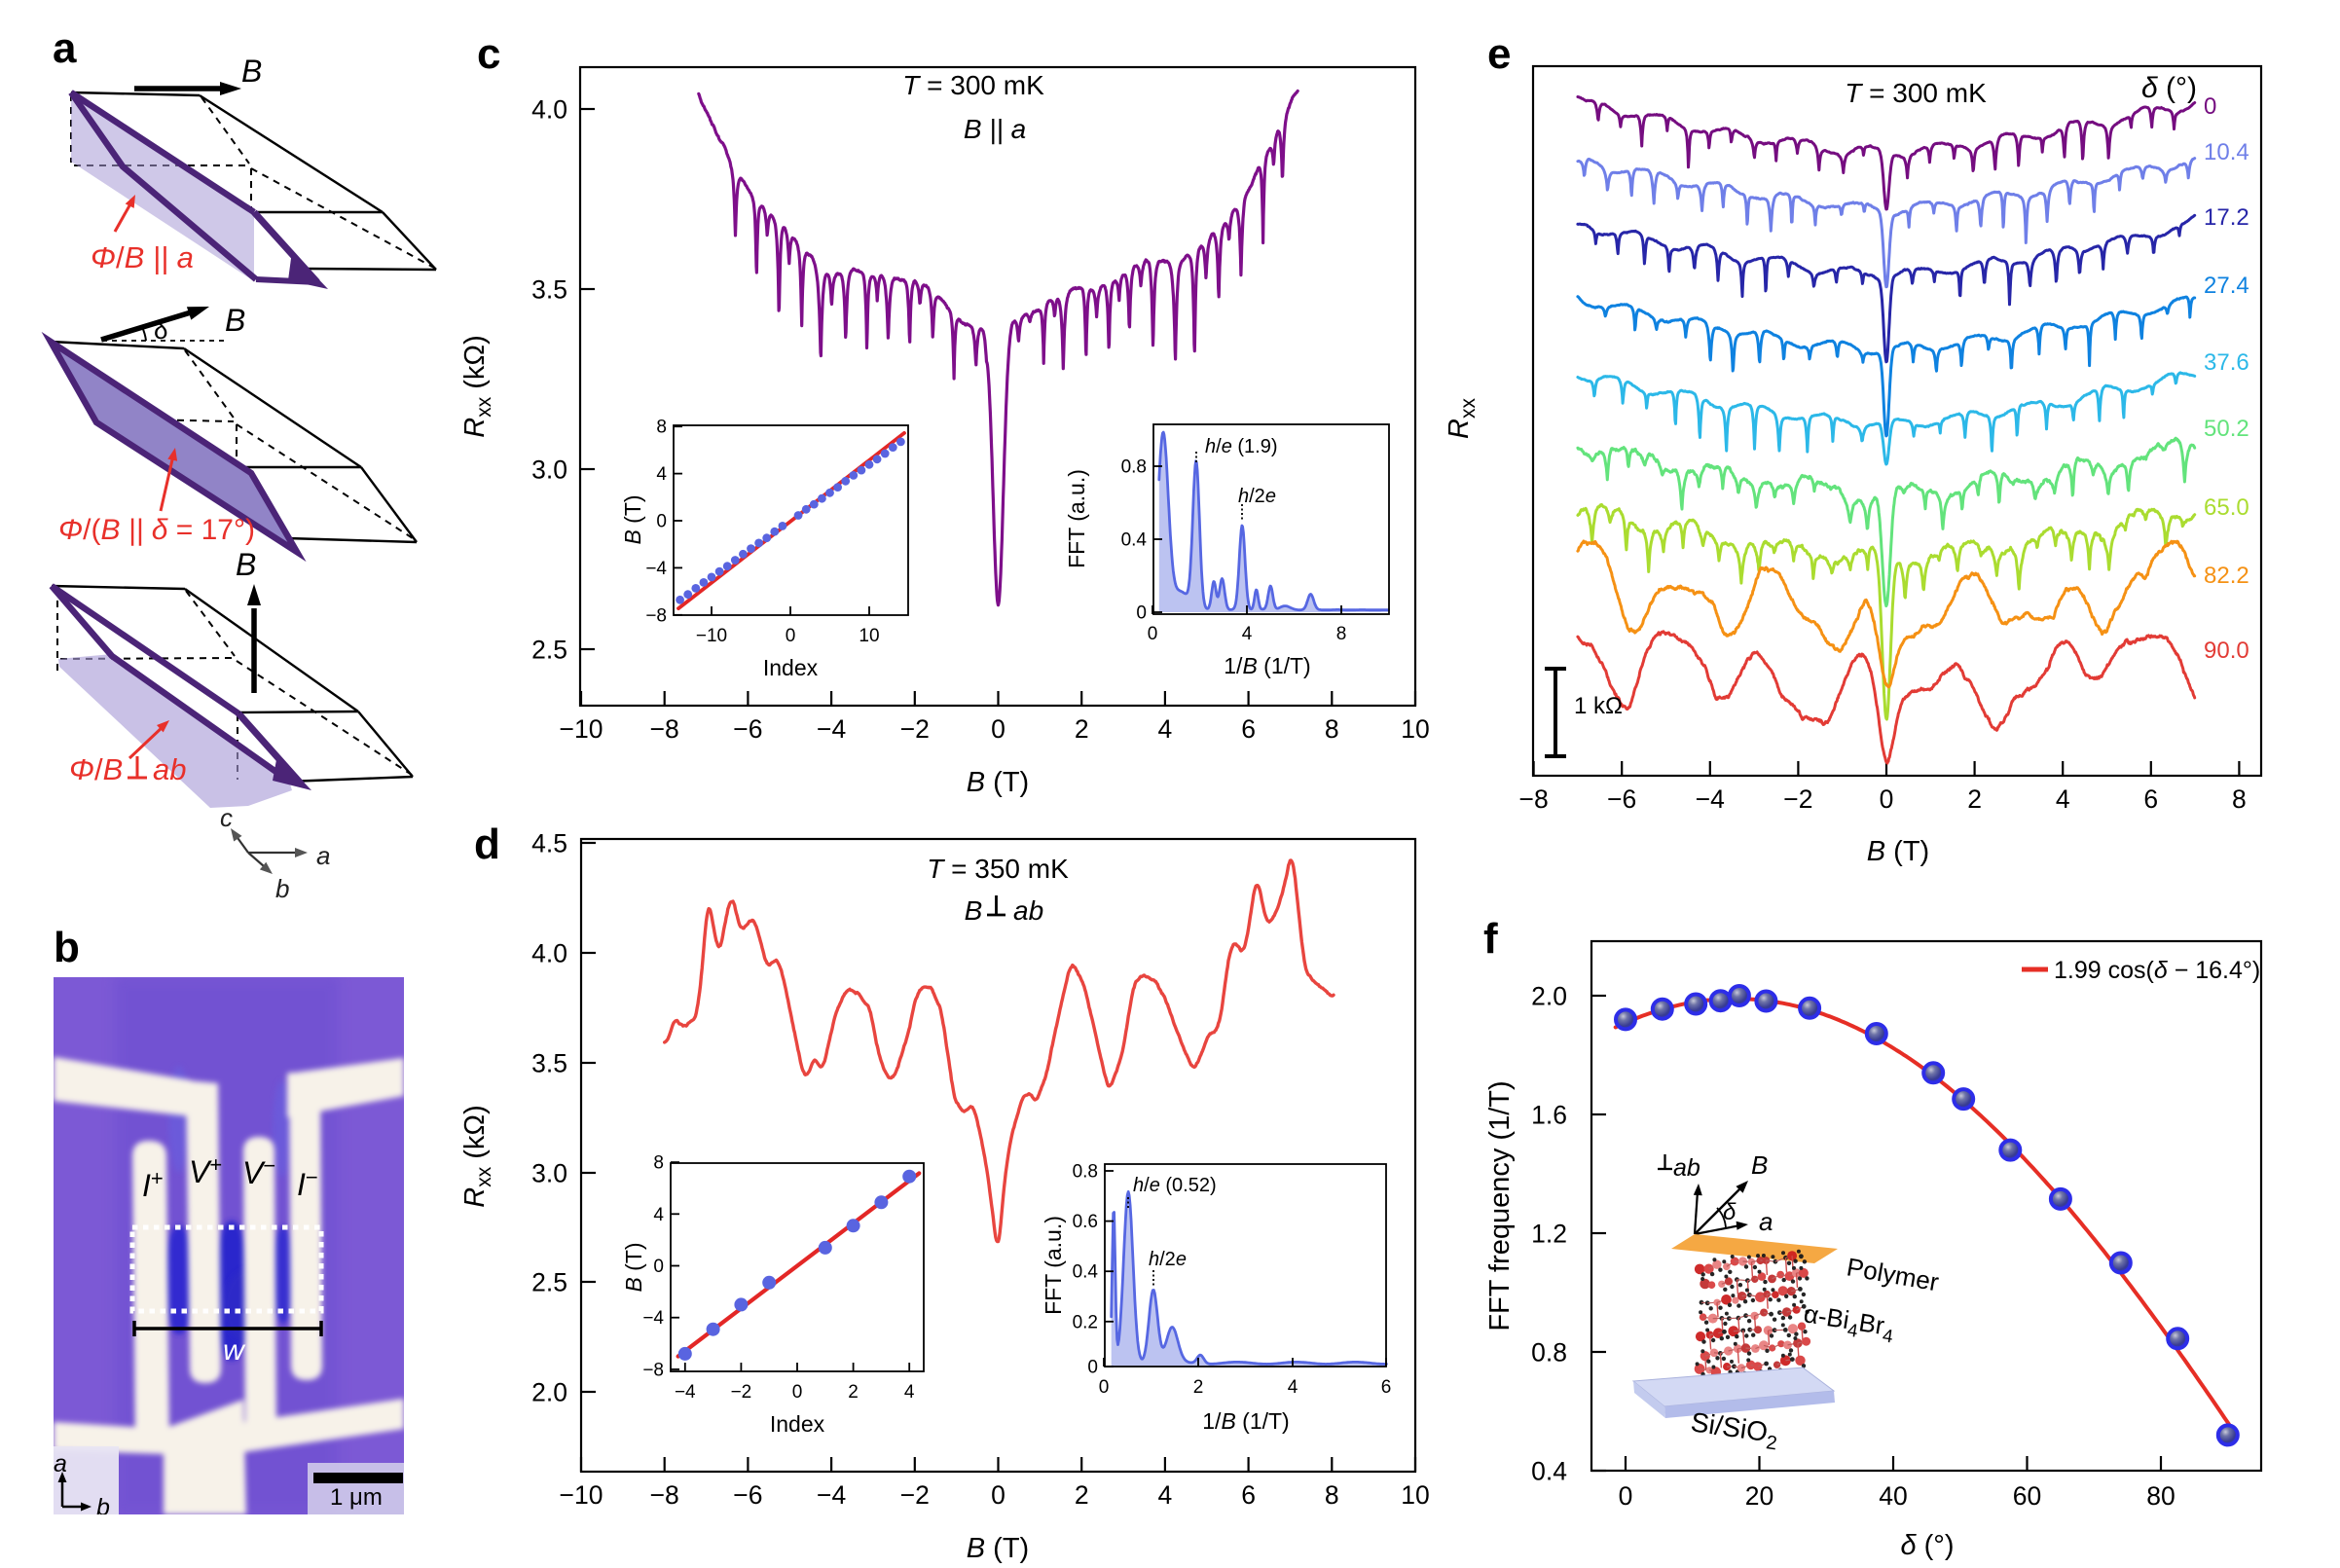 This screenshot has height=1568, width=2340. What do you see at coordinates (477, 386) in the screenshot?
I see `svg-text: Rxx (kΩ)` at bounding box center [477, 386].